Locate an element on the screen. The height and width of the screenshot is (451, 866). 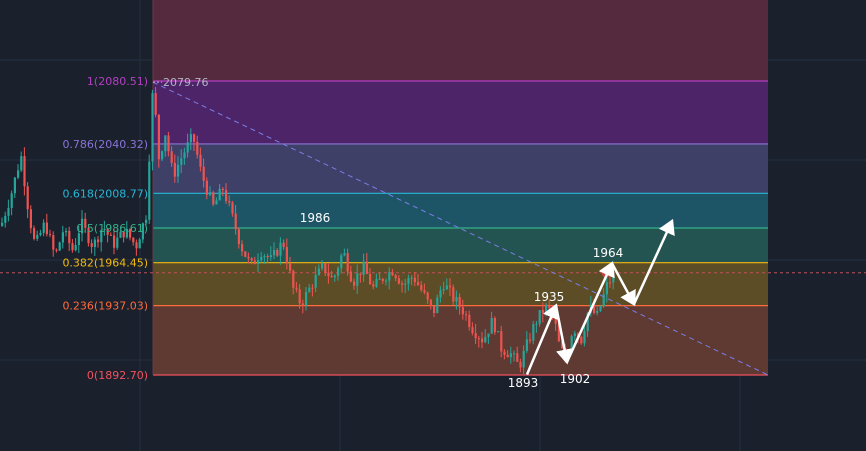
annotation-1902: 1902 is located at coordinates (575, 379).